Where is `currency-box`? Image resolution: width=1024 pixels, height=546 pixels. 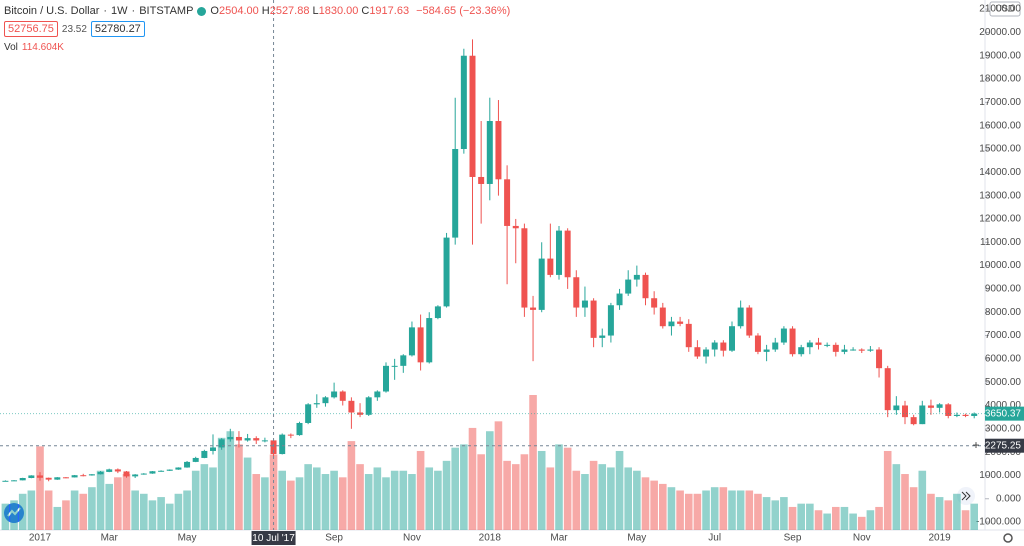 currency-box is located at coordinates (1005, 9).